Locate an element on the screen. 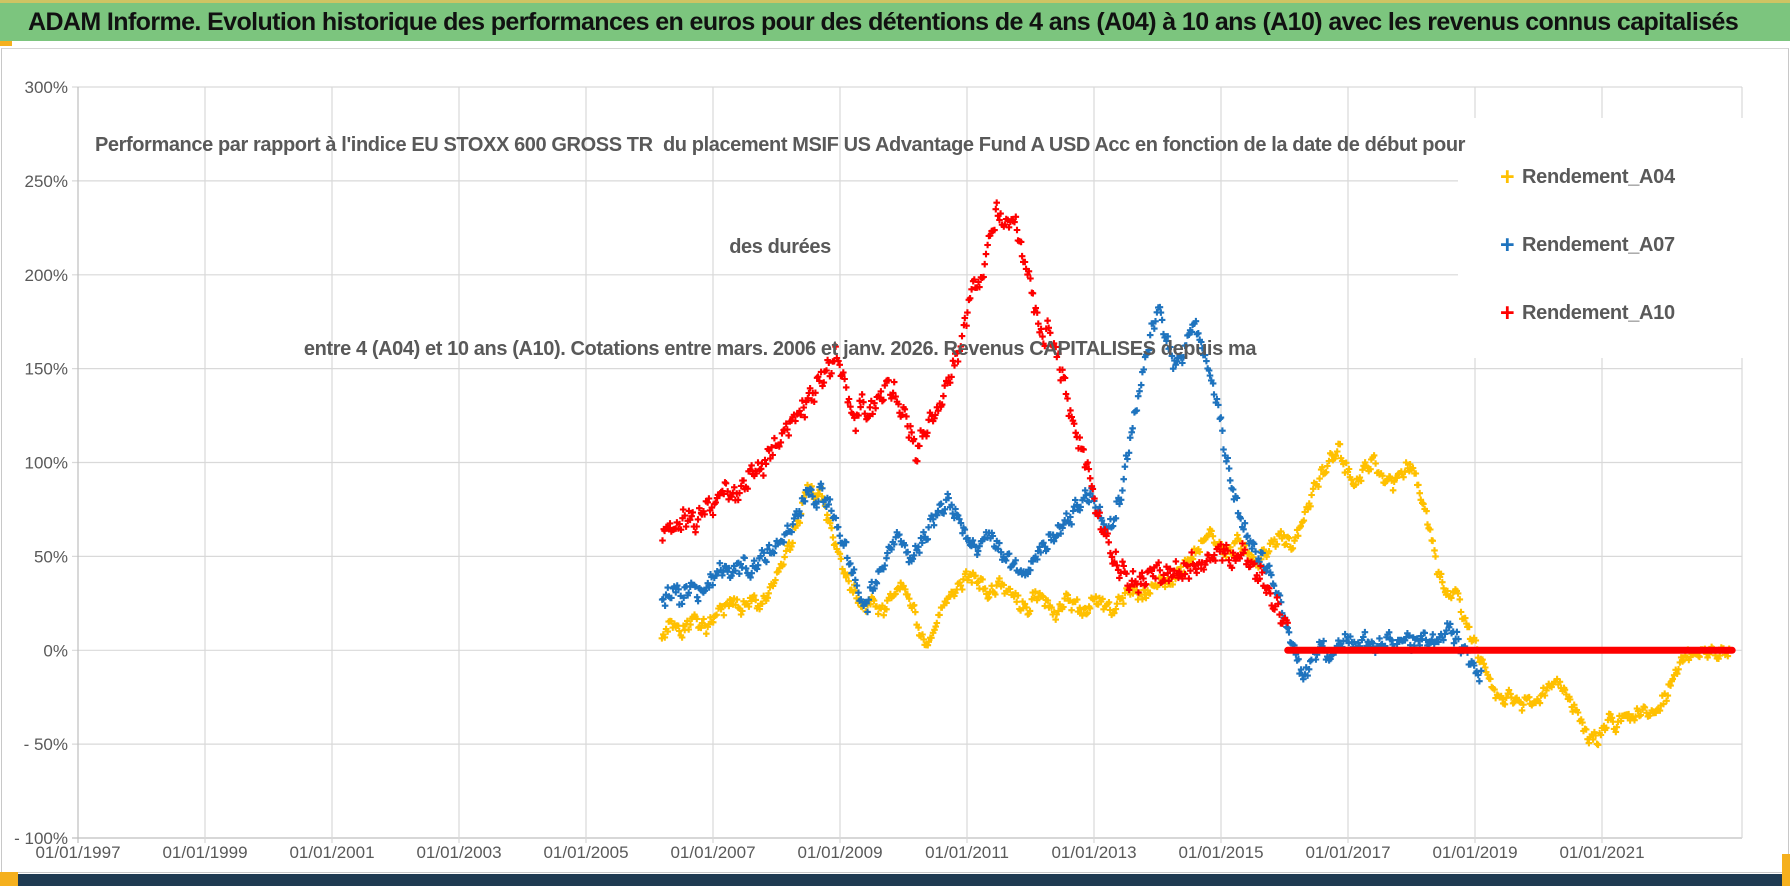 The height and width of the screenshot is (886, 1790). svg-text: 01/01/2021 is located at coordinates (1601, 852).